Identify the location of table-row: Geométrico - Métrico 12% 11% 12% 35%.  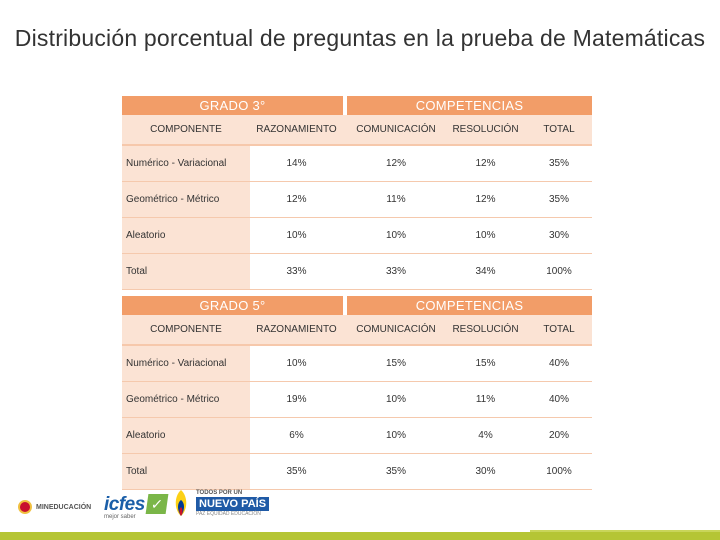
(357, 199).